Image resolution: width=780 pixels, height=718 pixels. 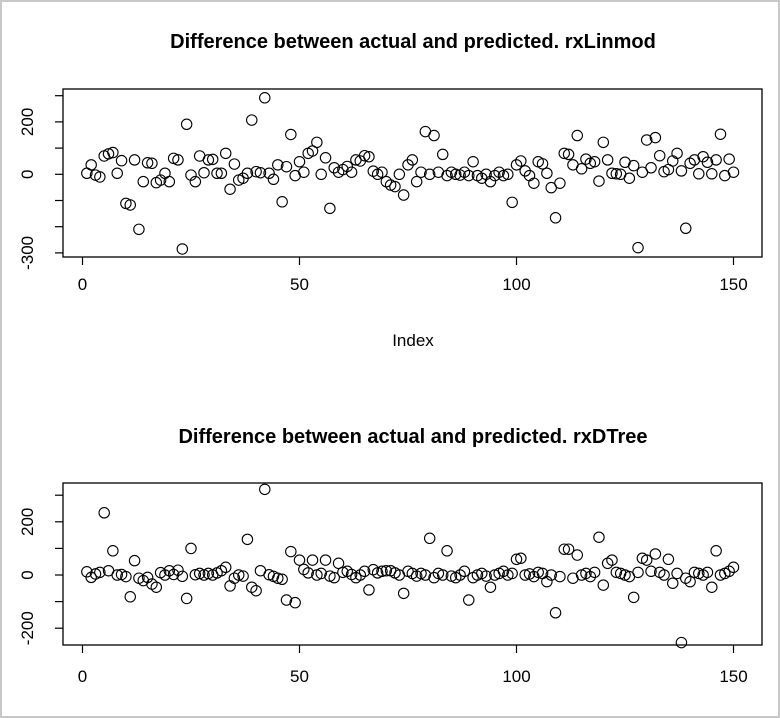 What do you see at coordinates (82, 284) in the screenshot?
I see `x-tick-label: 0` at bounding box center [82, 284].